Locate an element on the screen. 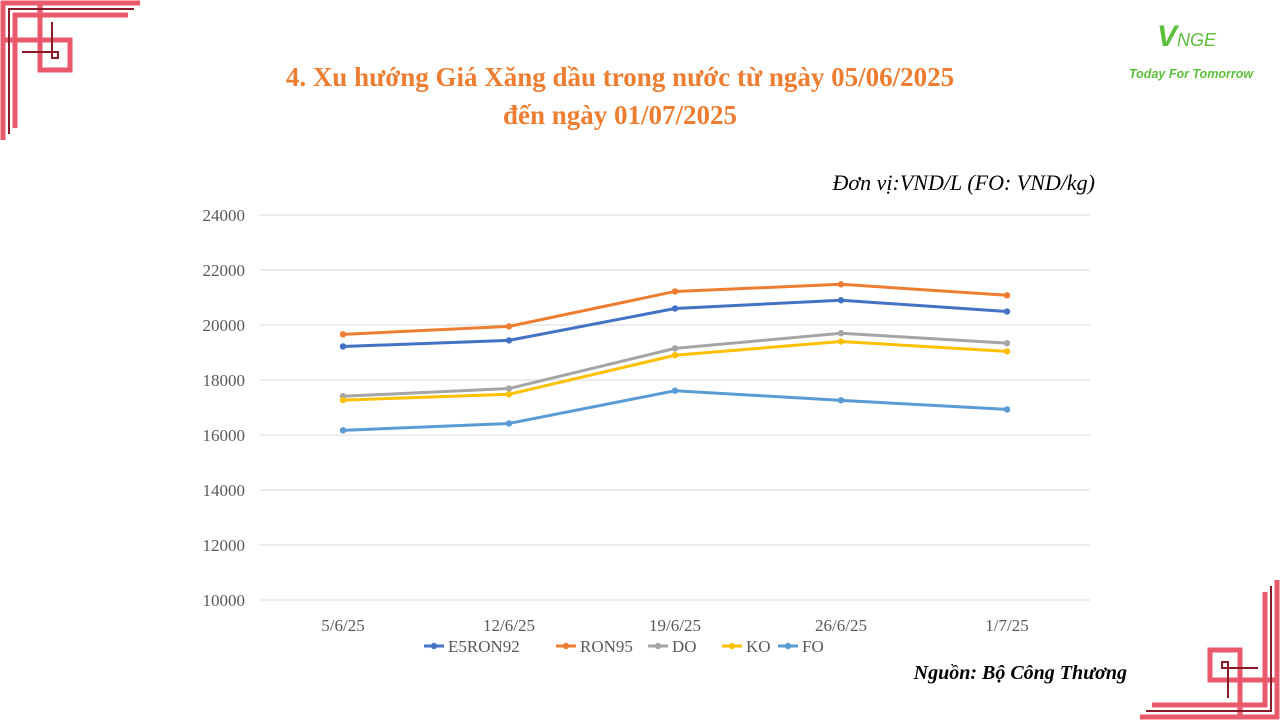 This screenshot has height=720, width=1280. corner-ornament-bottom-right is located at coordinates (1210, 650).